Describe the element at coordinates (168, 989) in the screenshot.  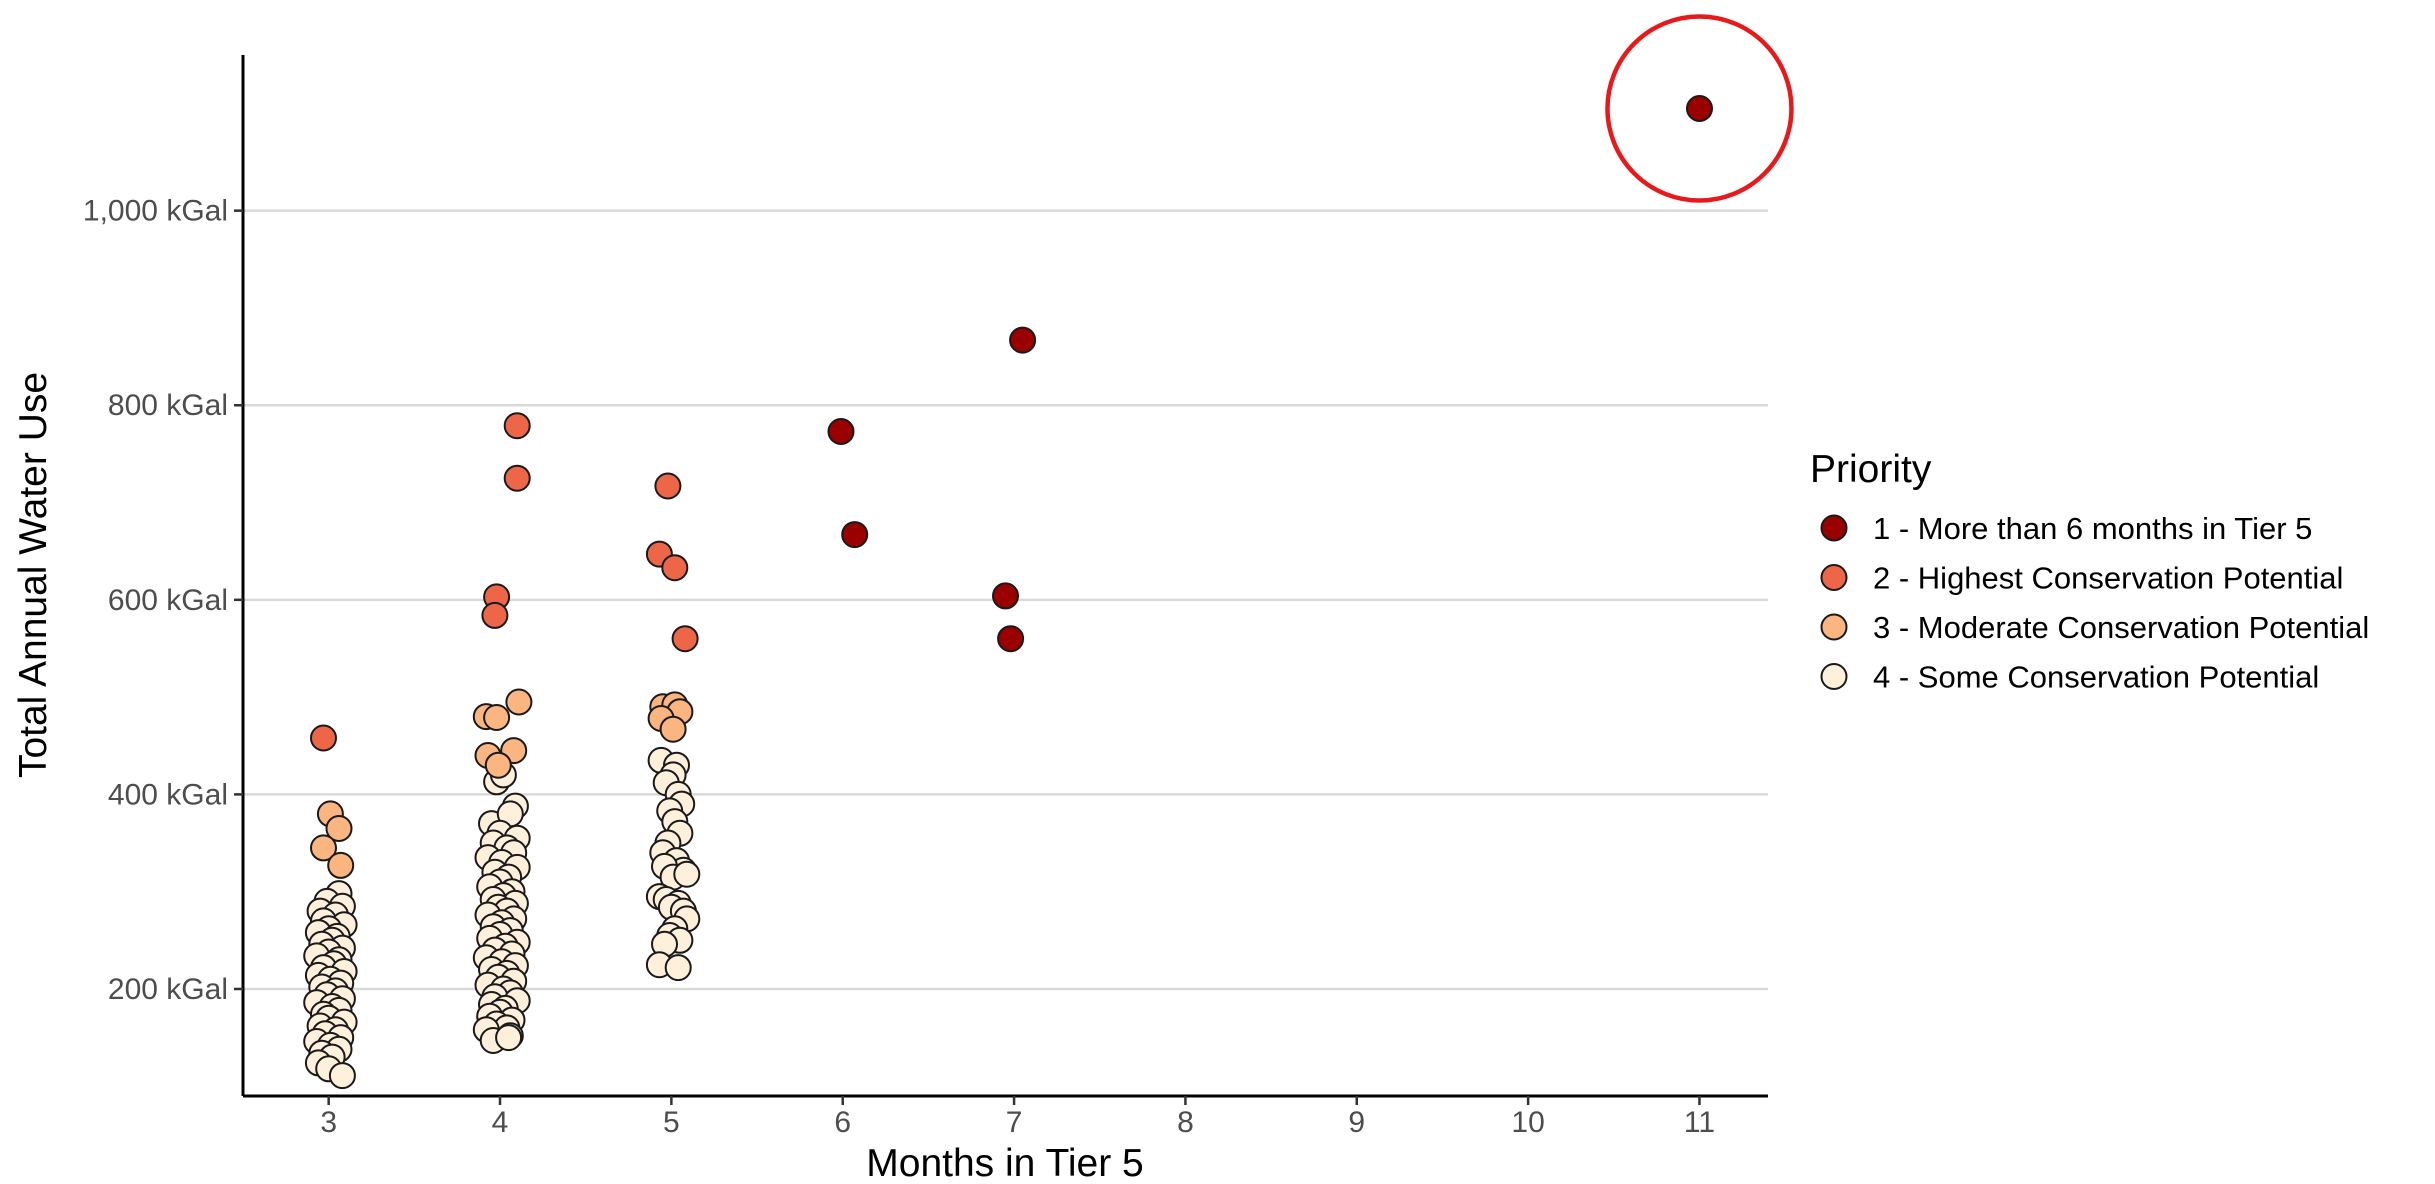
I see `y-tick-label: 200 kGal` at that location.